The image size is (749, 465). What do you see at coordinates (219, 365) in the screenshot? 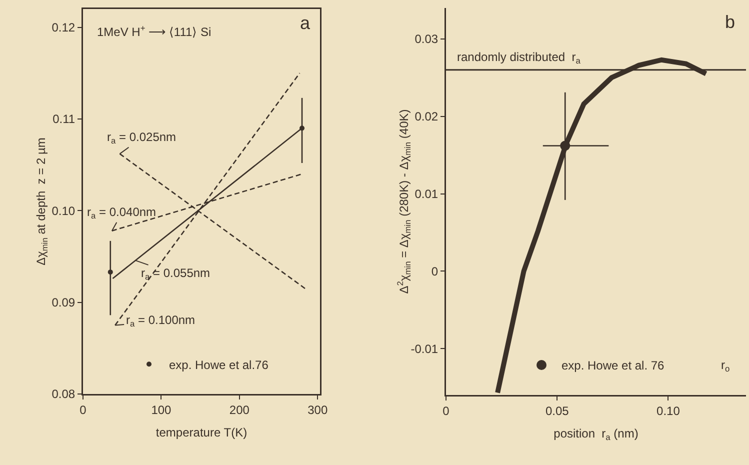
I see `legend-label: exp. Howe et al.76` at bounding box center [219, 365].